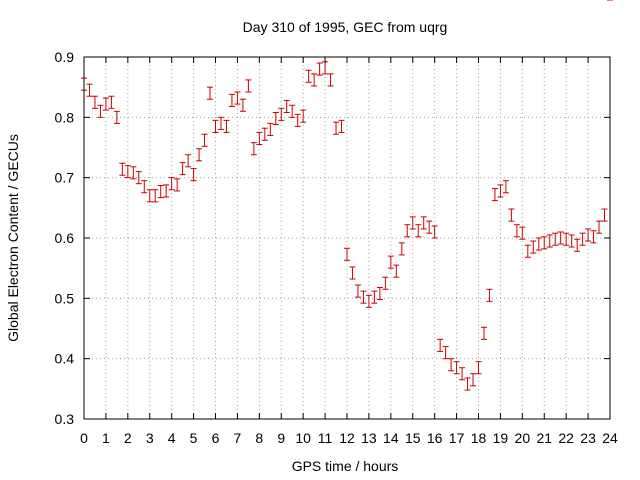 Image resolution: width=640 pixels, height=480 pixels. Describe the element at coordinates (501, 438) in the screenshot. I see `x-tick-label: 19` at that location.